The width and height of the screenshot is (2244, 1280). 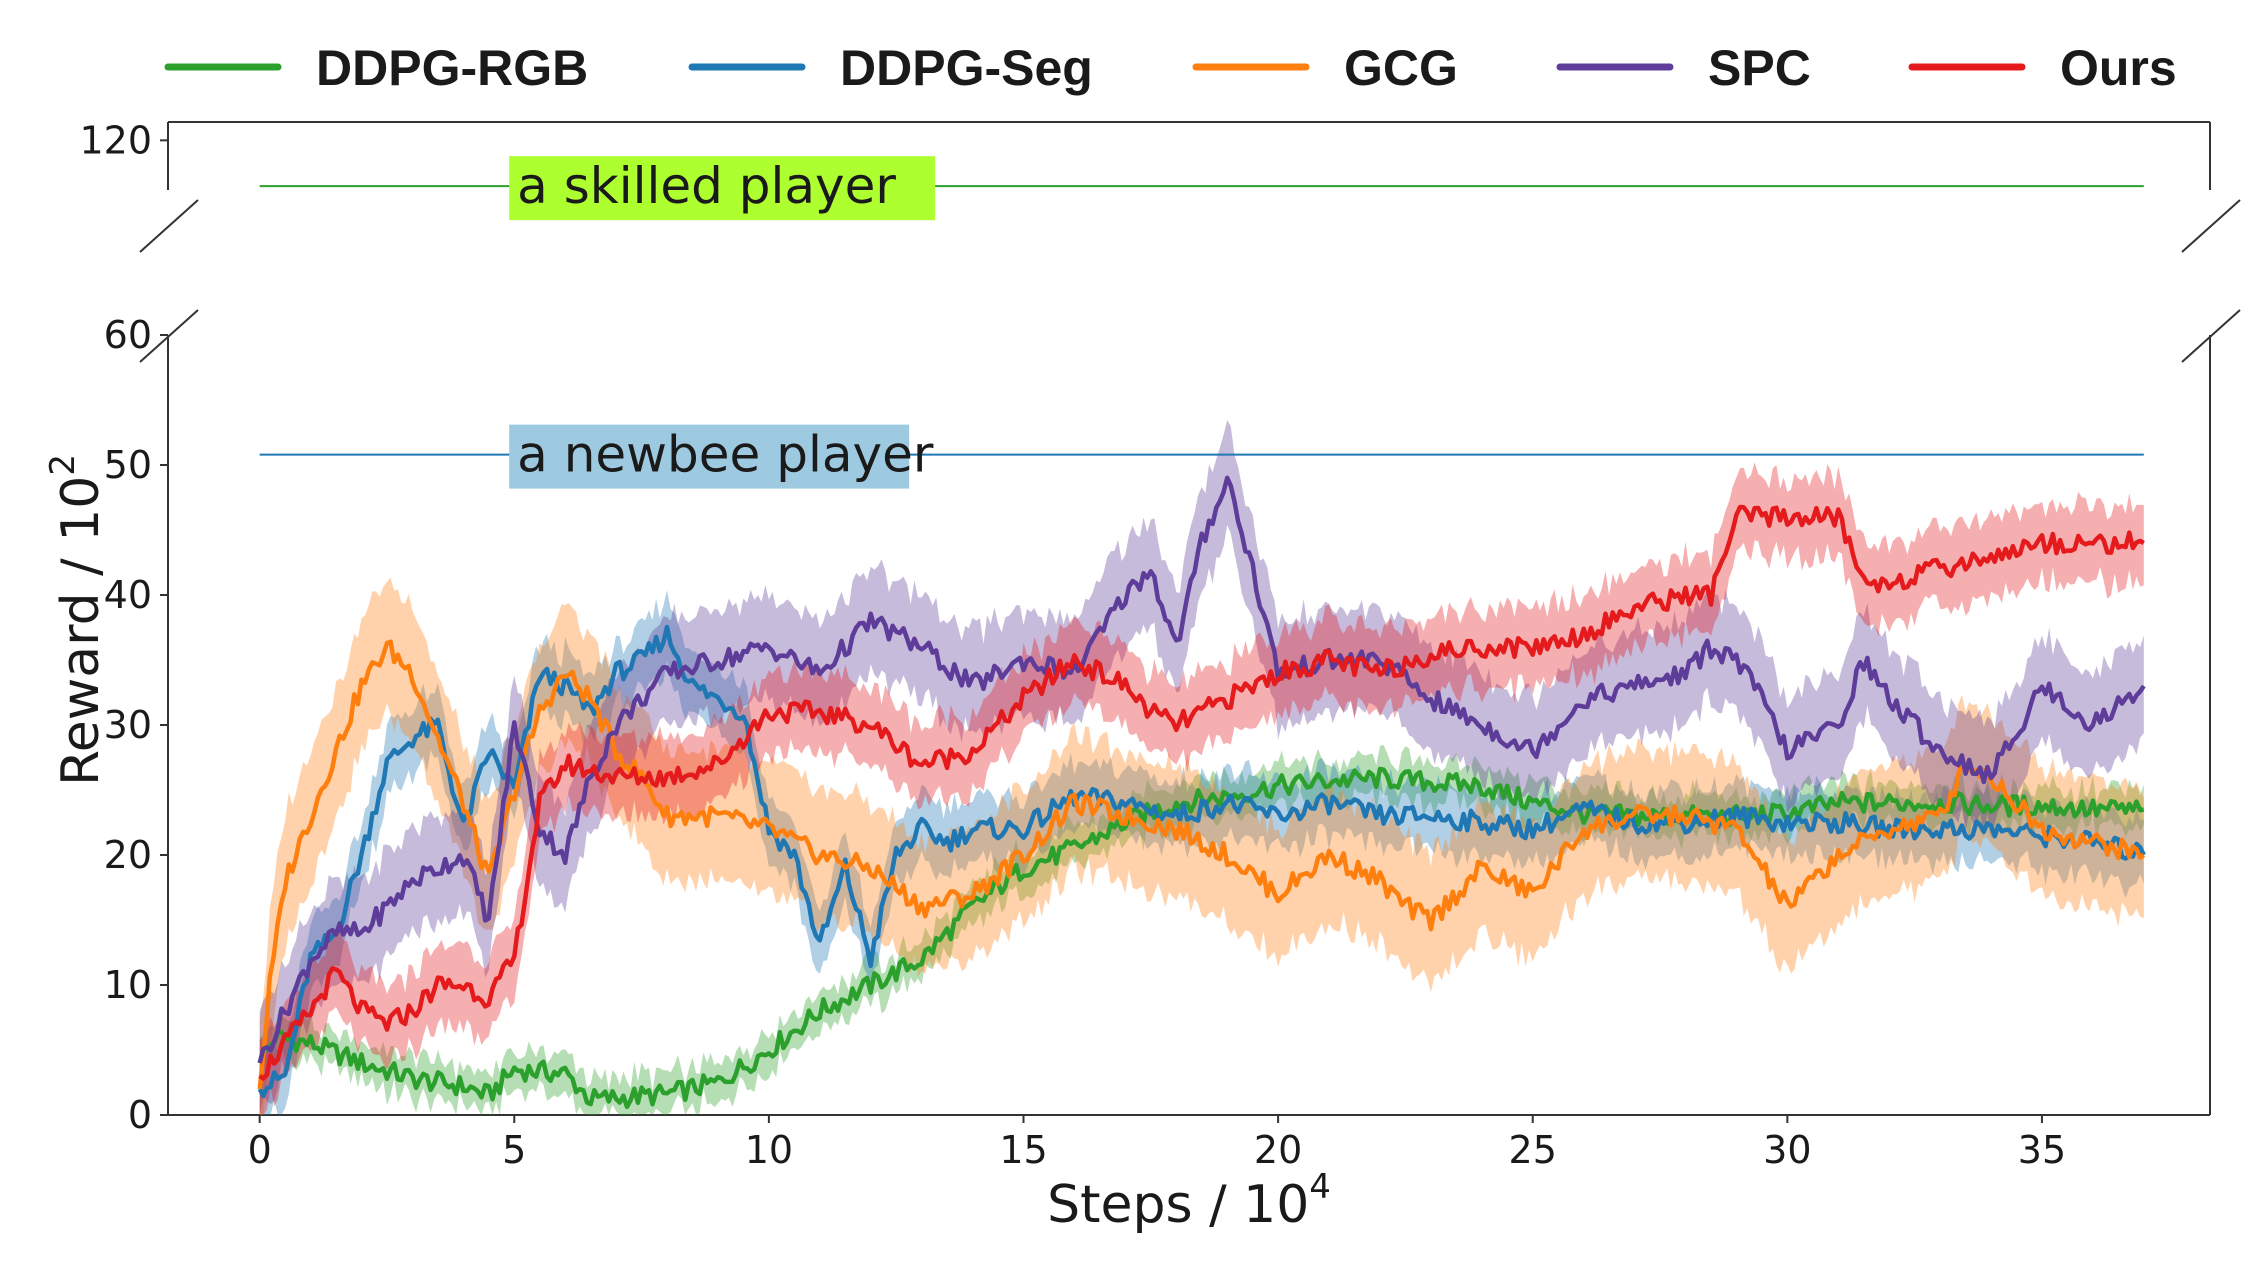 I want to click on legend-label-ddpg-rgb: DDPG-RGB, so click(x=452, y=68).